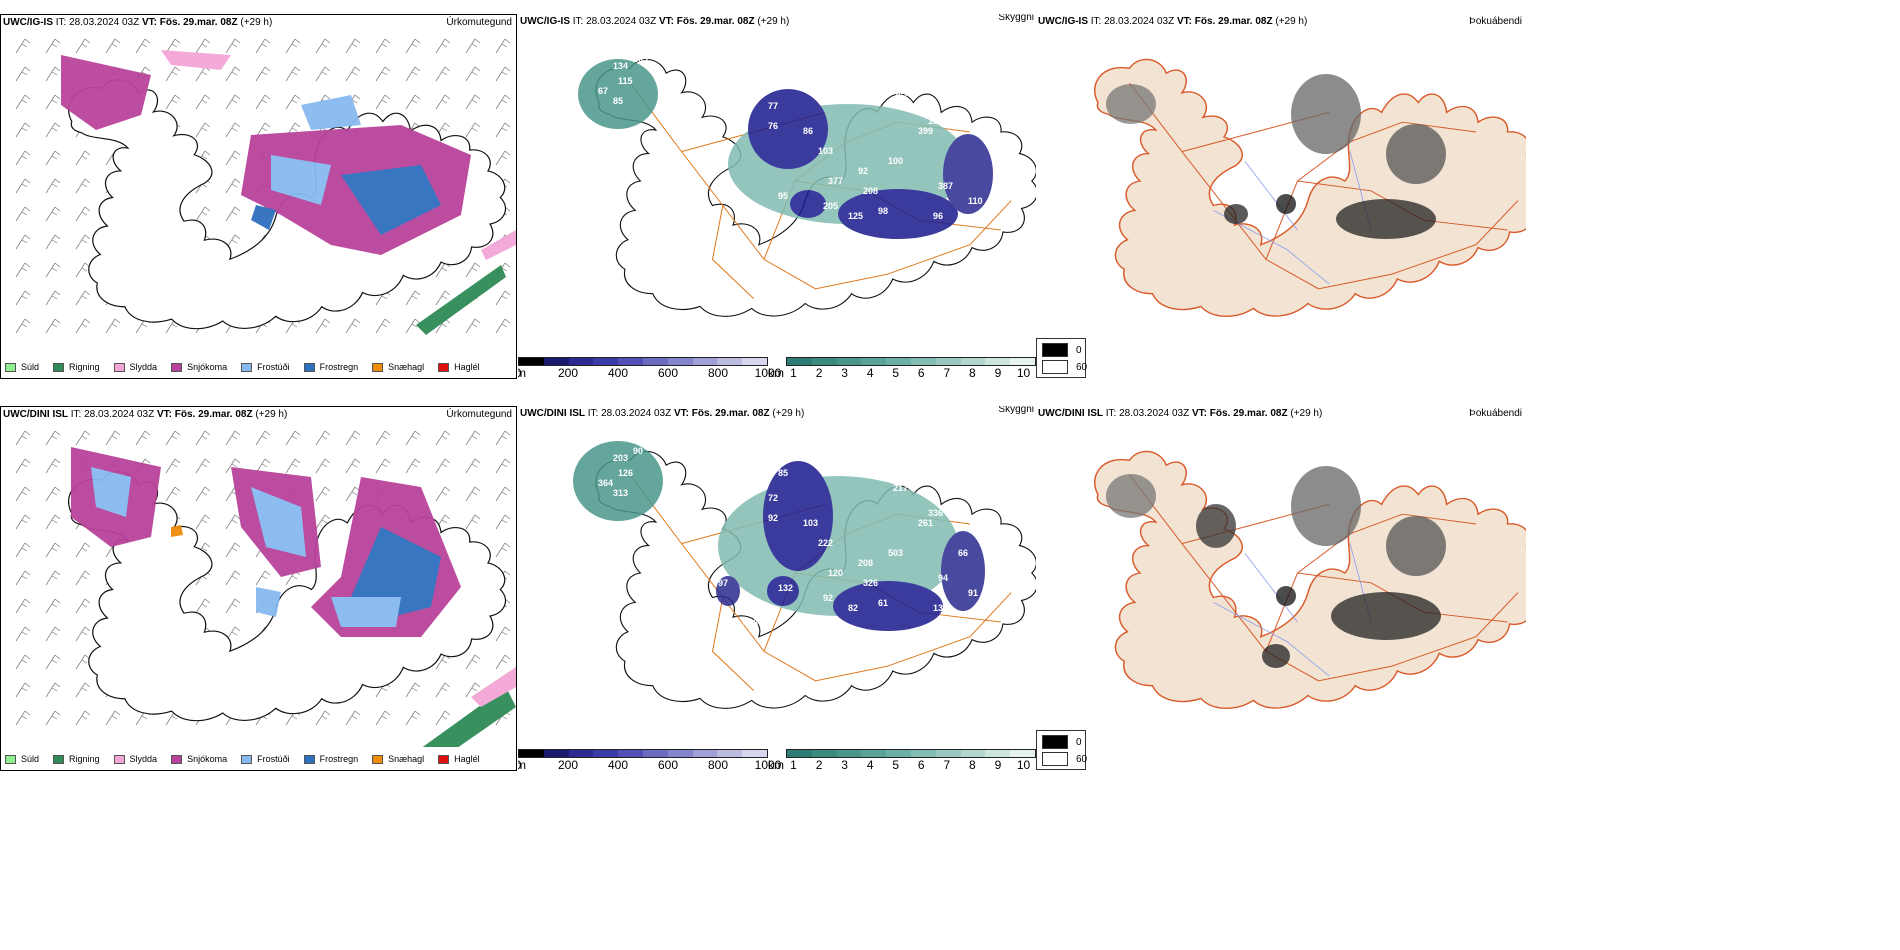  I want to click on visibility-label: 116, so click(725, 191).